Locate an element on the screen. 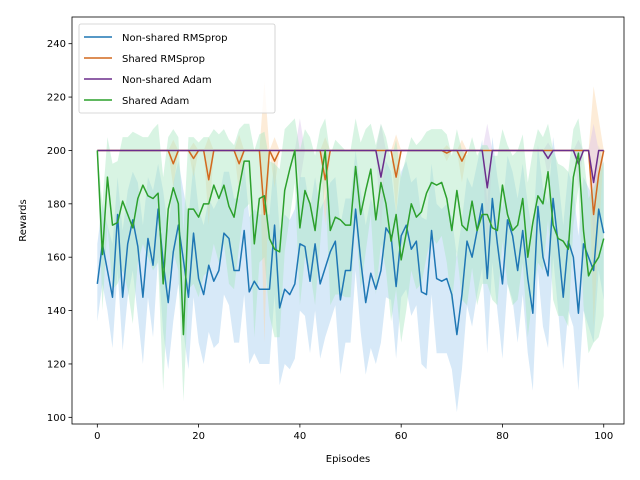 Image resolution: width=640 pixels, height=480 pixels. y-axis-ticks: 100 120 140 160 180 200 220 240 is located at coordinates (59, 231).